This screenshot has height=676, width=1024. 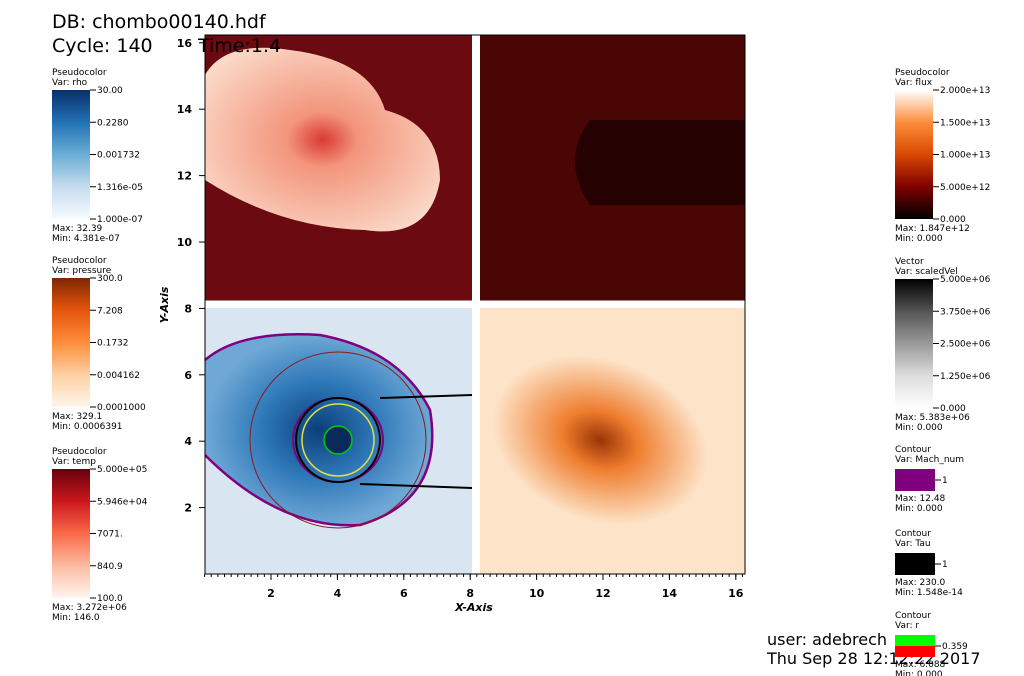 I want to click on legend-label: 1.250e+06, so click(x=965, y=377).